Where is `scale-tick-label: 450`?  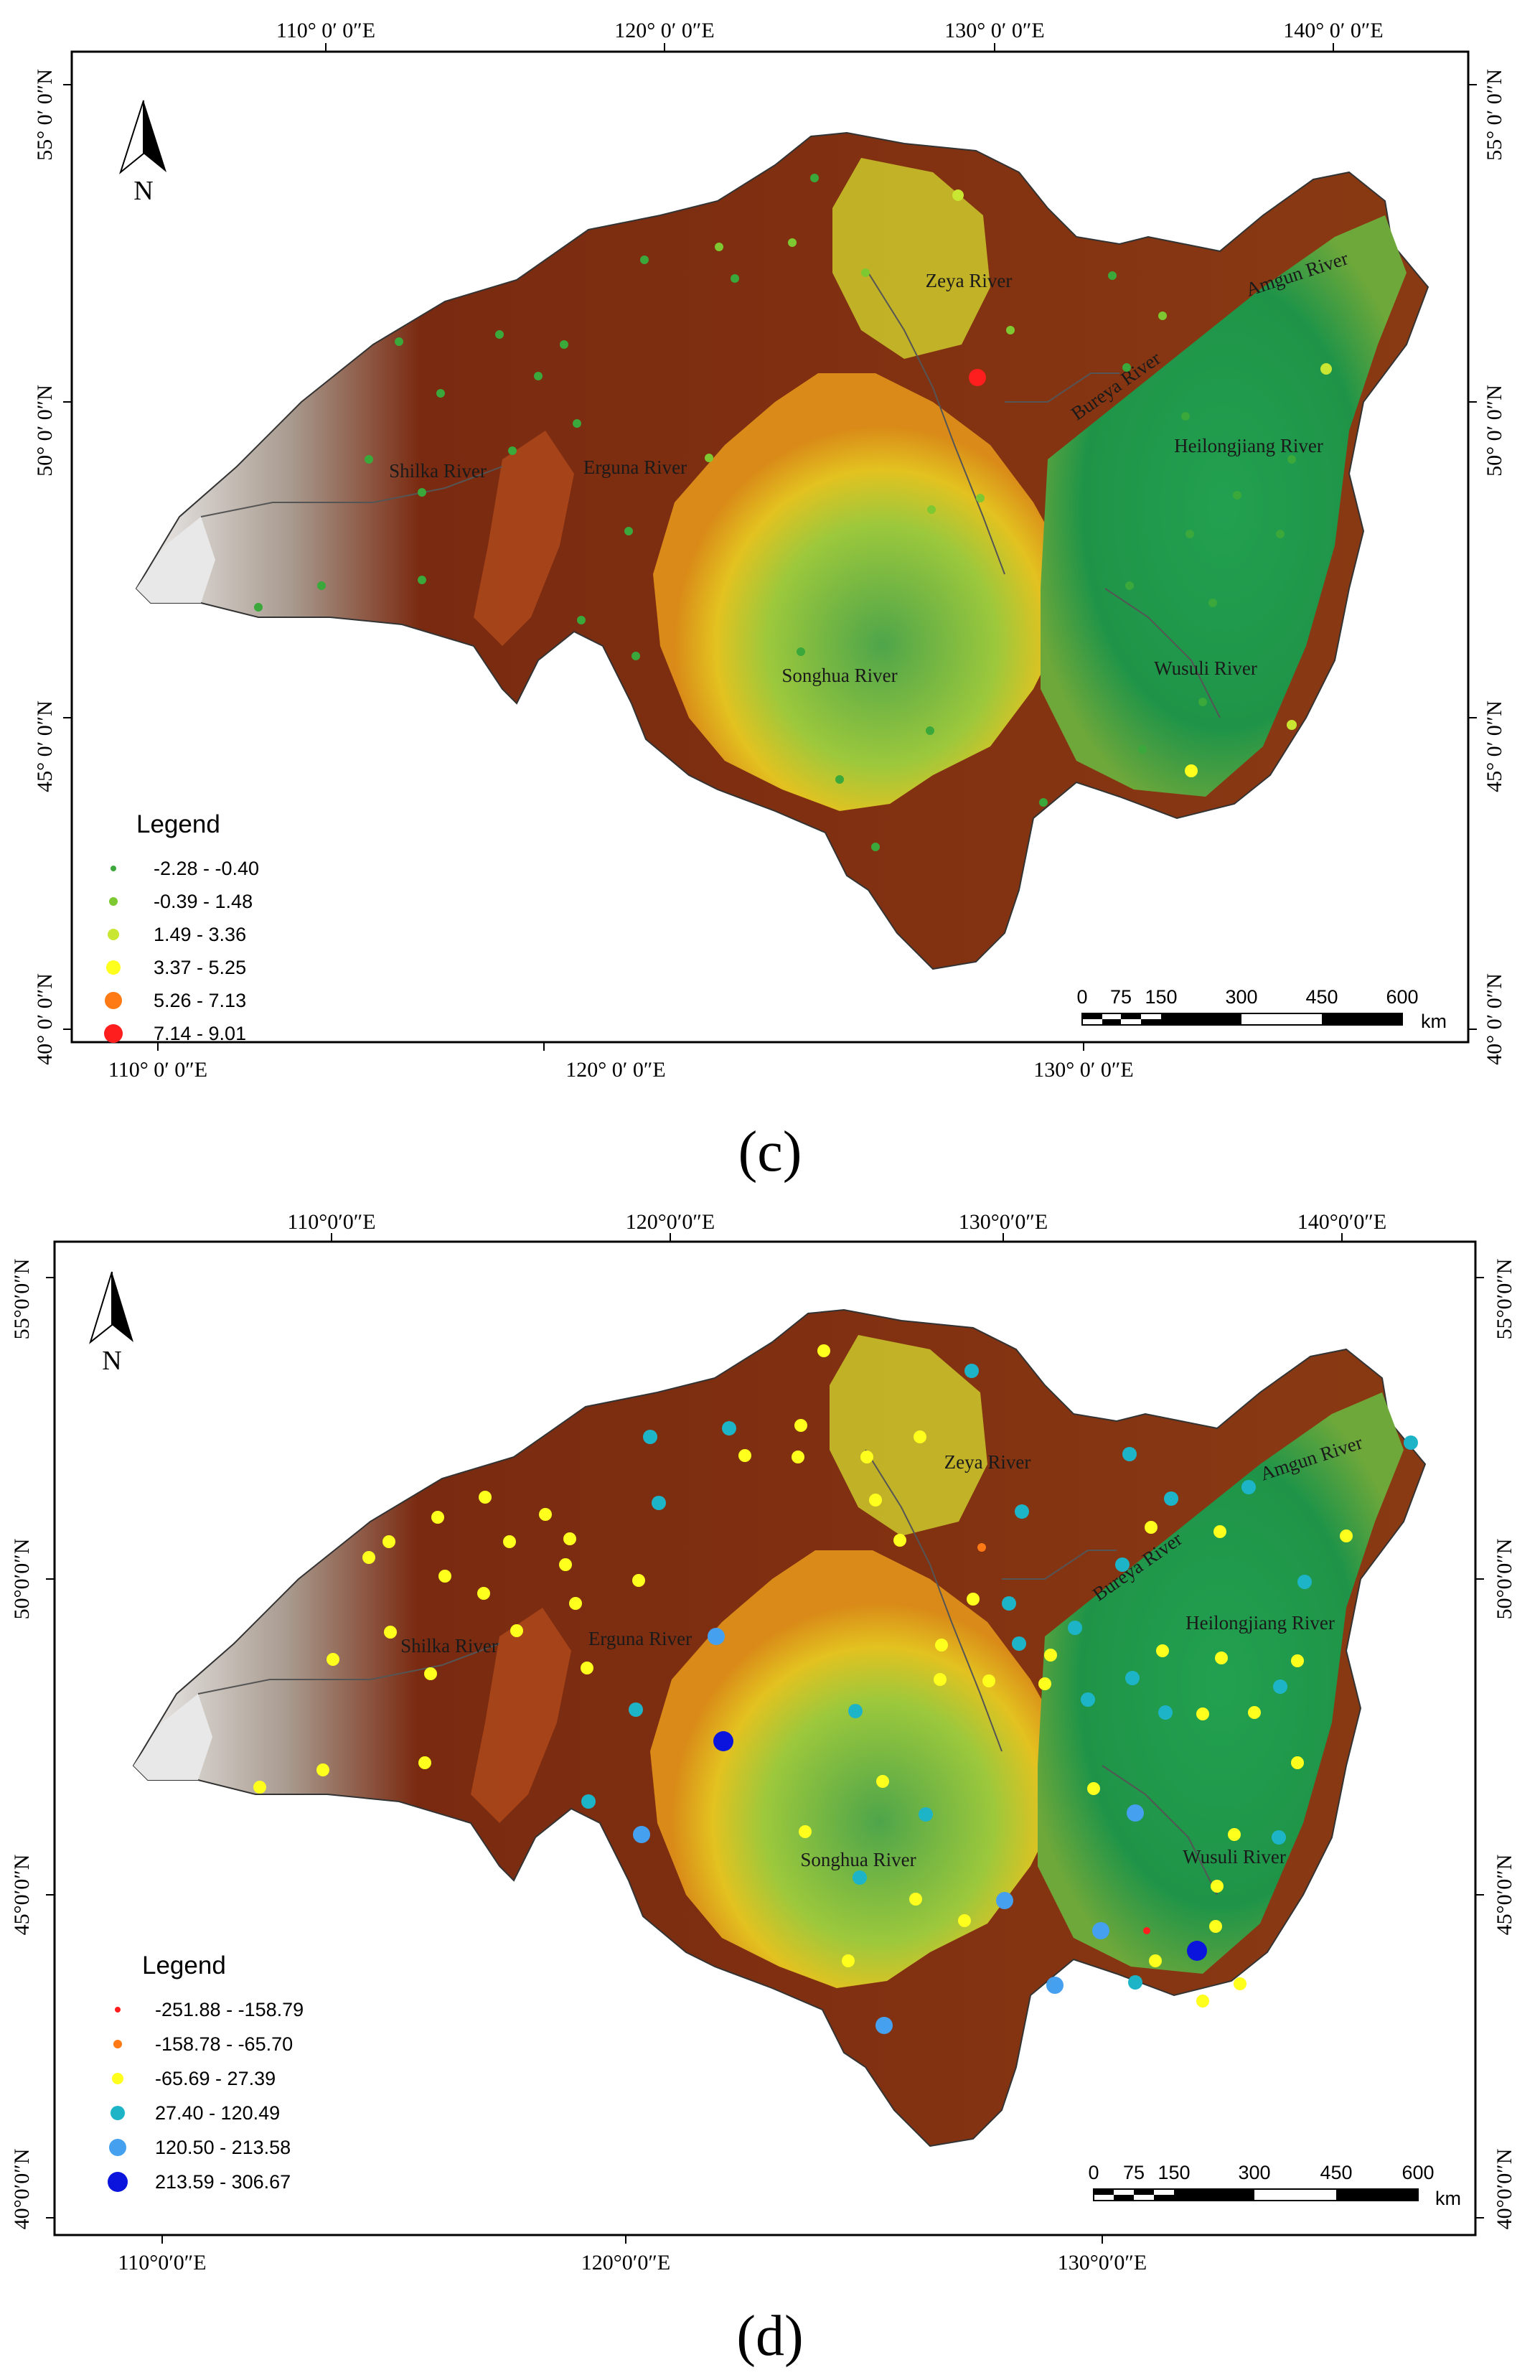
scale-tick-label: 450 is located at coordinates (1336, 2172).